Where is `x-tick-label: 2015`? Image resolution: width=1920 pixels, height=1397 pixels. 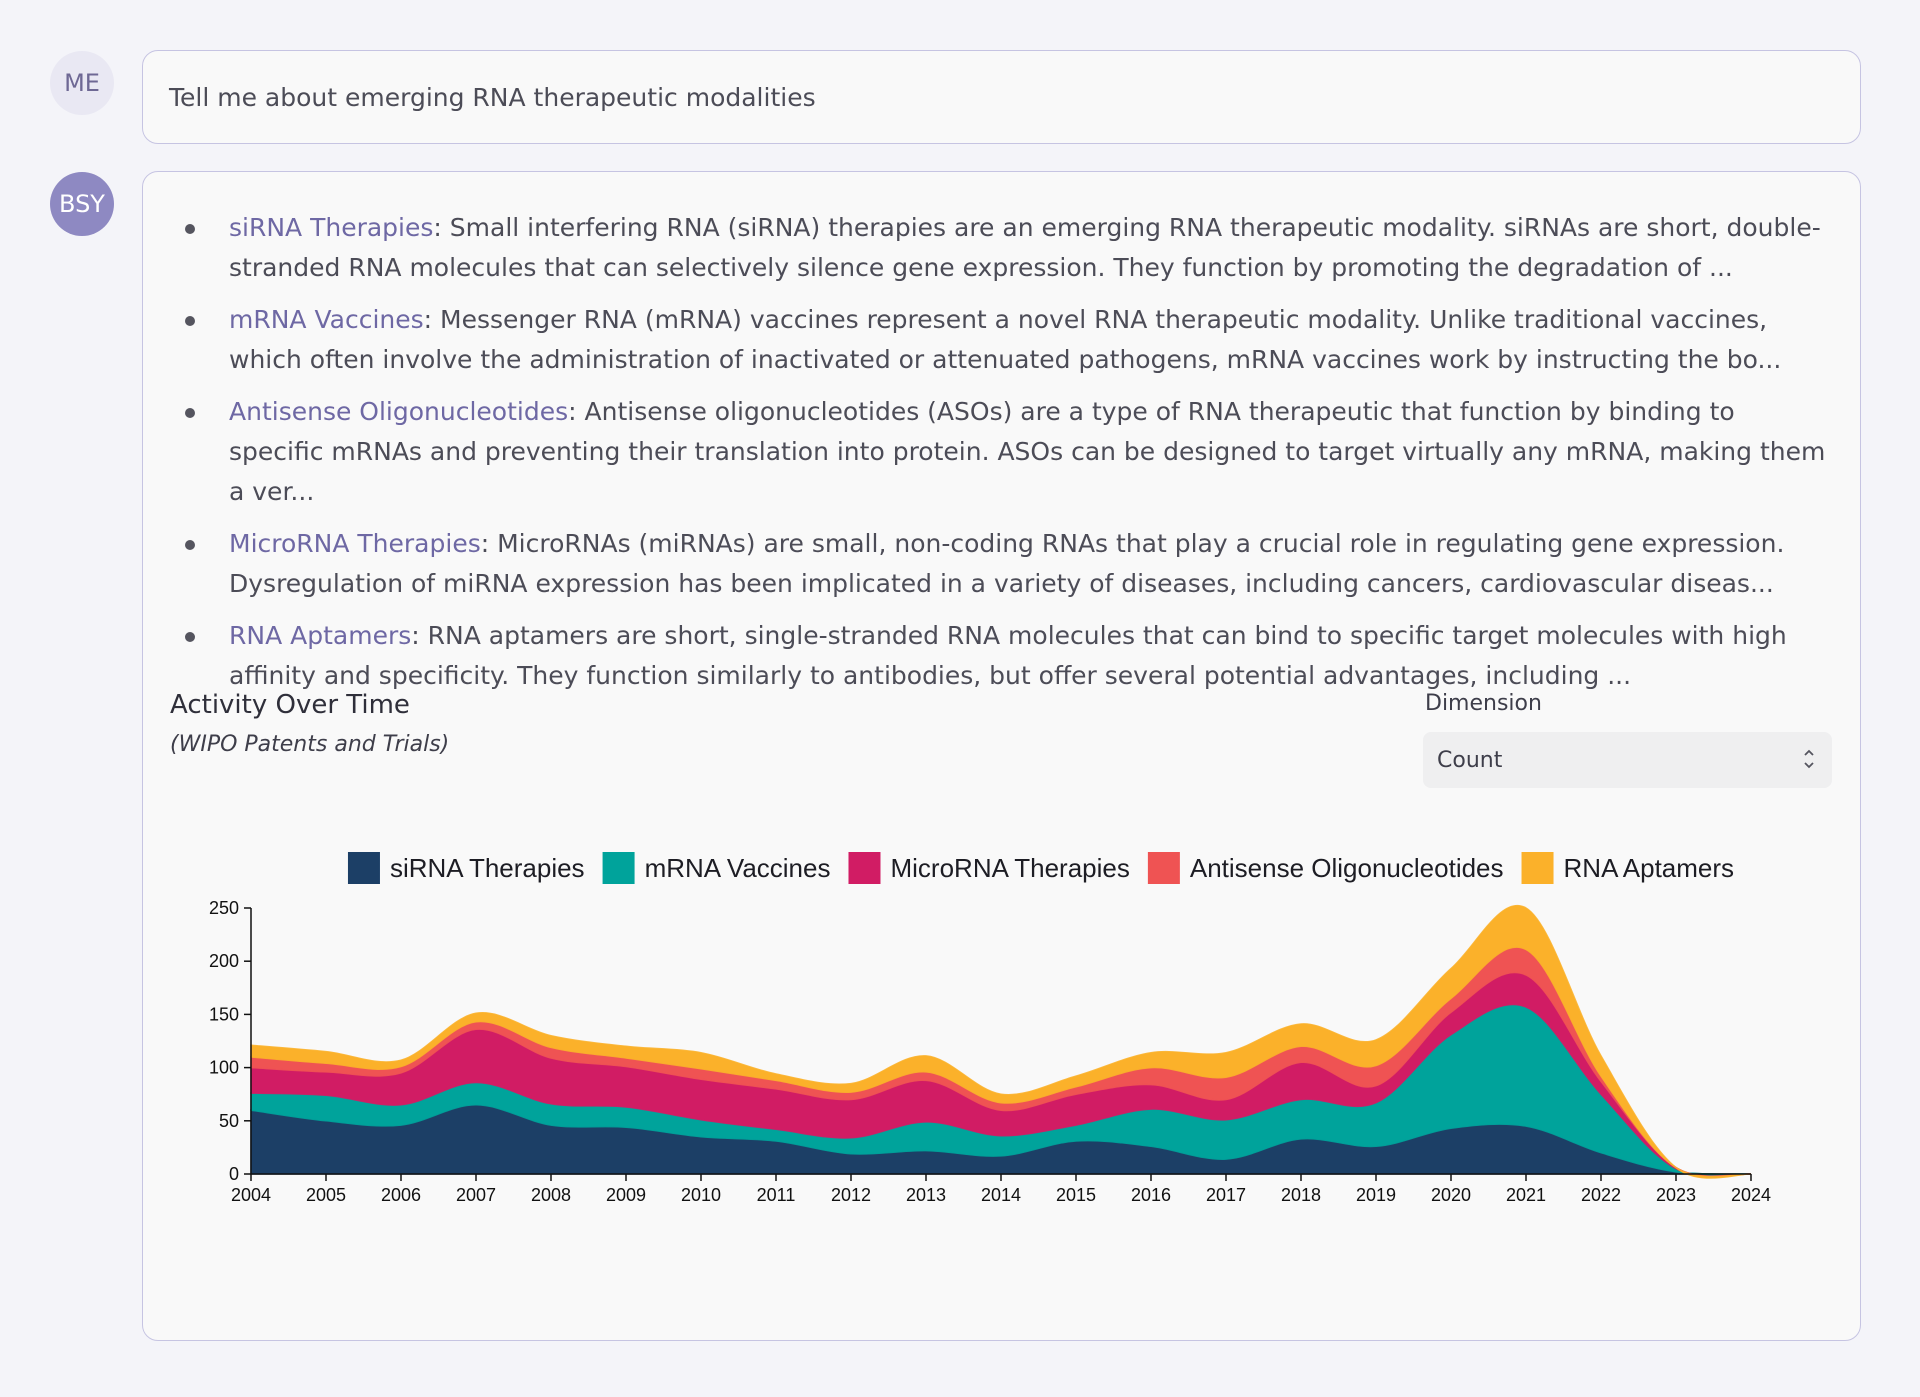 x-tick-label: 2015 is located at coordinates (1076, 1195).